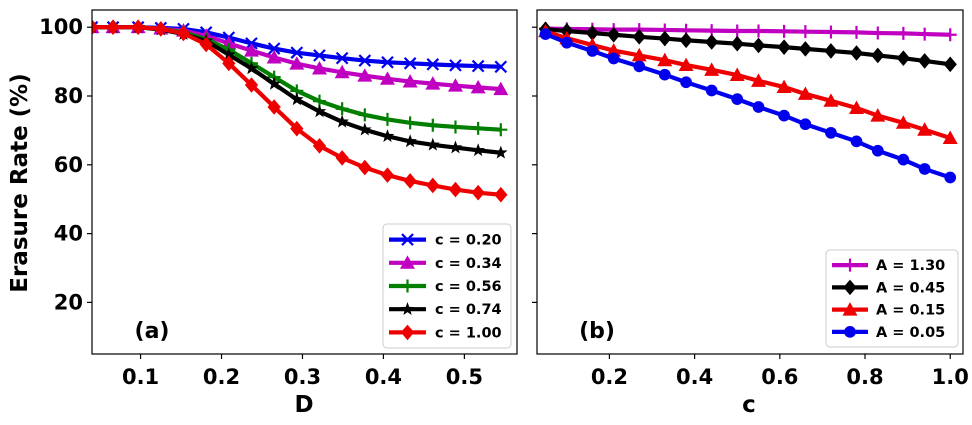  Describe the element at coordinates (68, 302) in the screenshot. I see `y-tick-label-a-0: 20` at that location.